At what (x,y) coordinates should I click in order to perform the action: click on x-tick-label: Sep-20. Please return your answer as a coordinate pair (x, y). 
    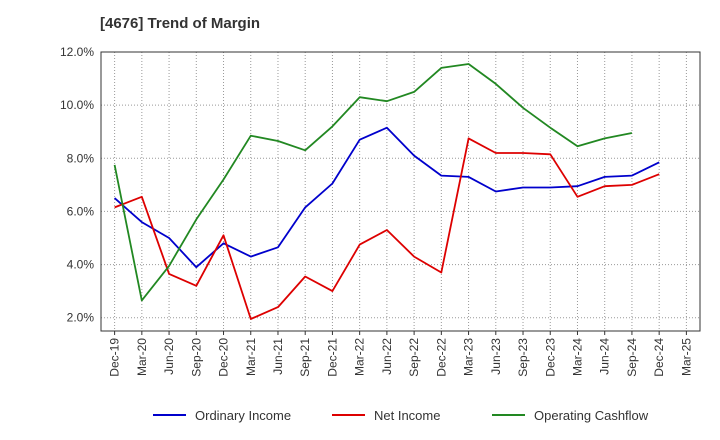
    Looking at the image, I should click on (196, 357).